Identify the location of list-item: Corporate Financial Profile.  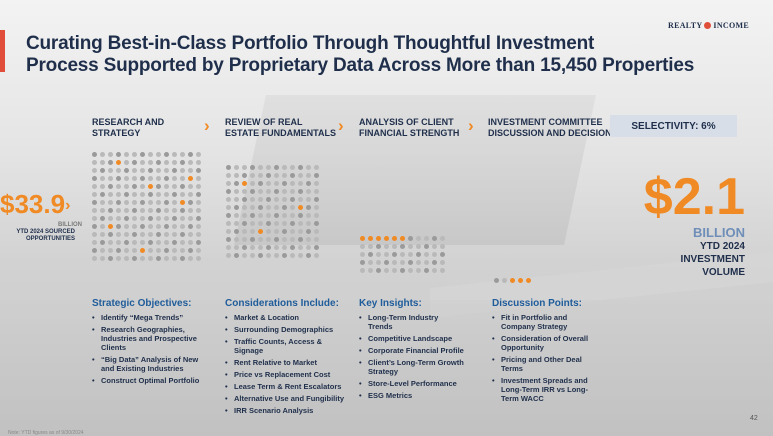
(411, 350).